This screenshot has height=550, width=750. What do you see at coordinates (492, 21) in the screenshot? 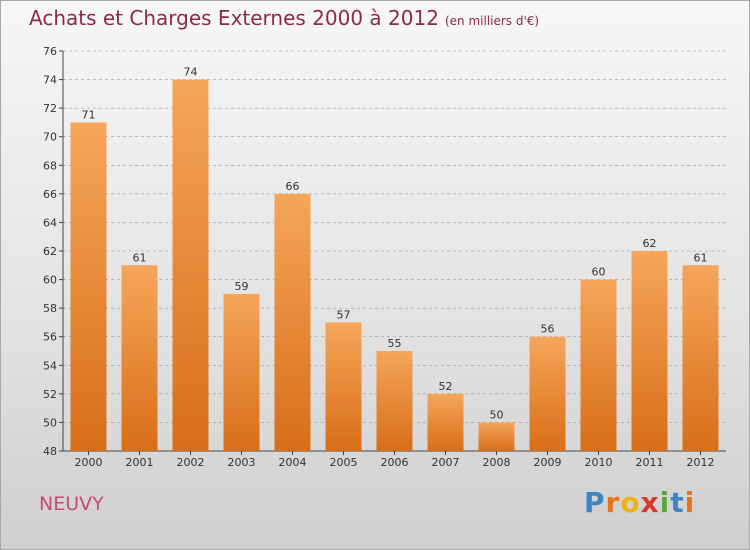
I see `chart-subtitle: (en milliers d'€)` at bounding box center [492, 21].